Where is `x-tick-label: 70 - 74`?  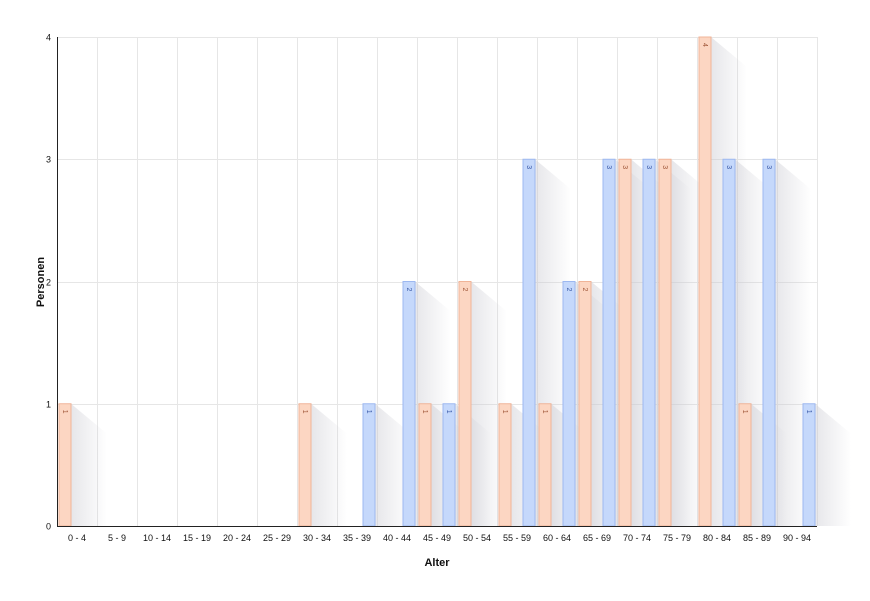 x-tick-label: 70 - 74 is located at coordinates (637, 538).